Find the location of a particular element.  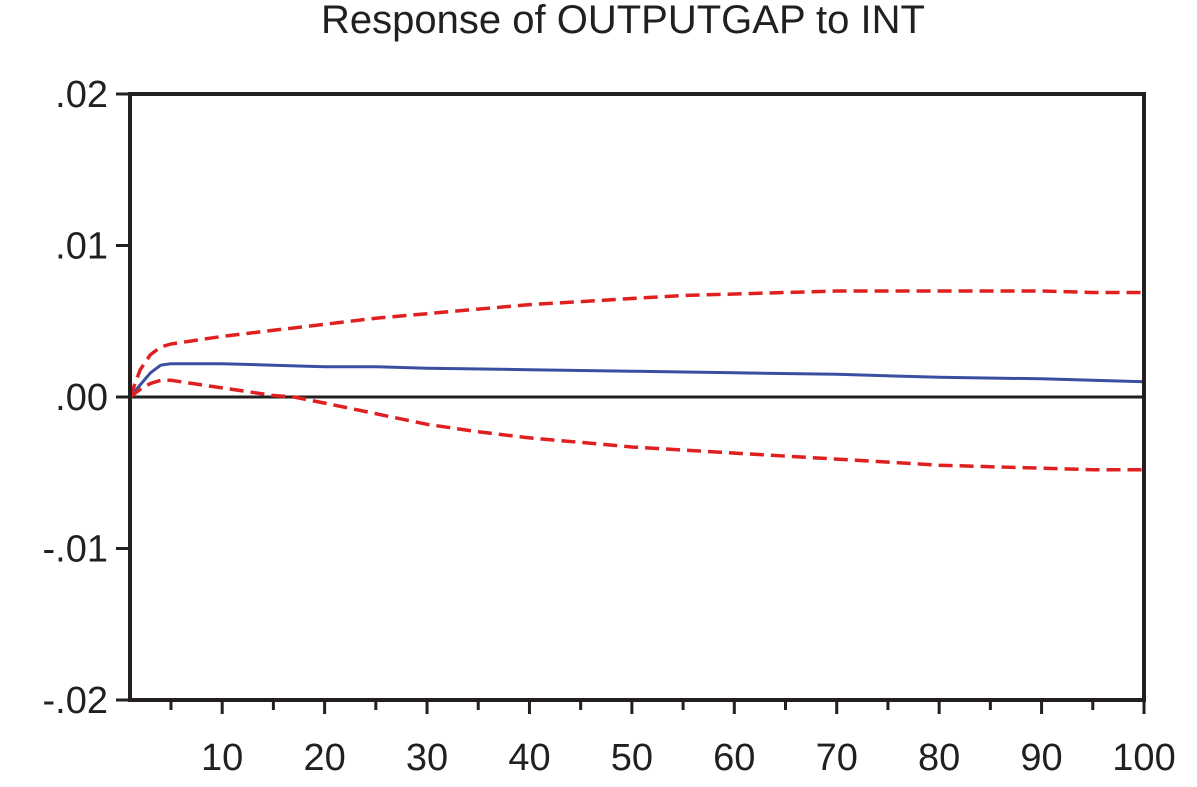

x-tick-label: 80 is located at coordinates (939, 758).